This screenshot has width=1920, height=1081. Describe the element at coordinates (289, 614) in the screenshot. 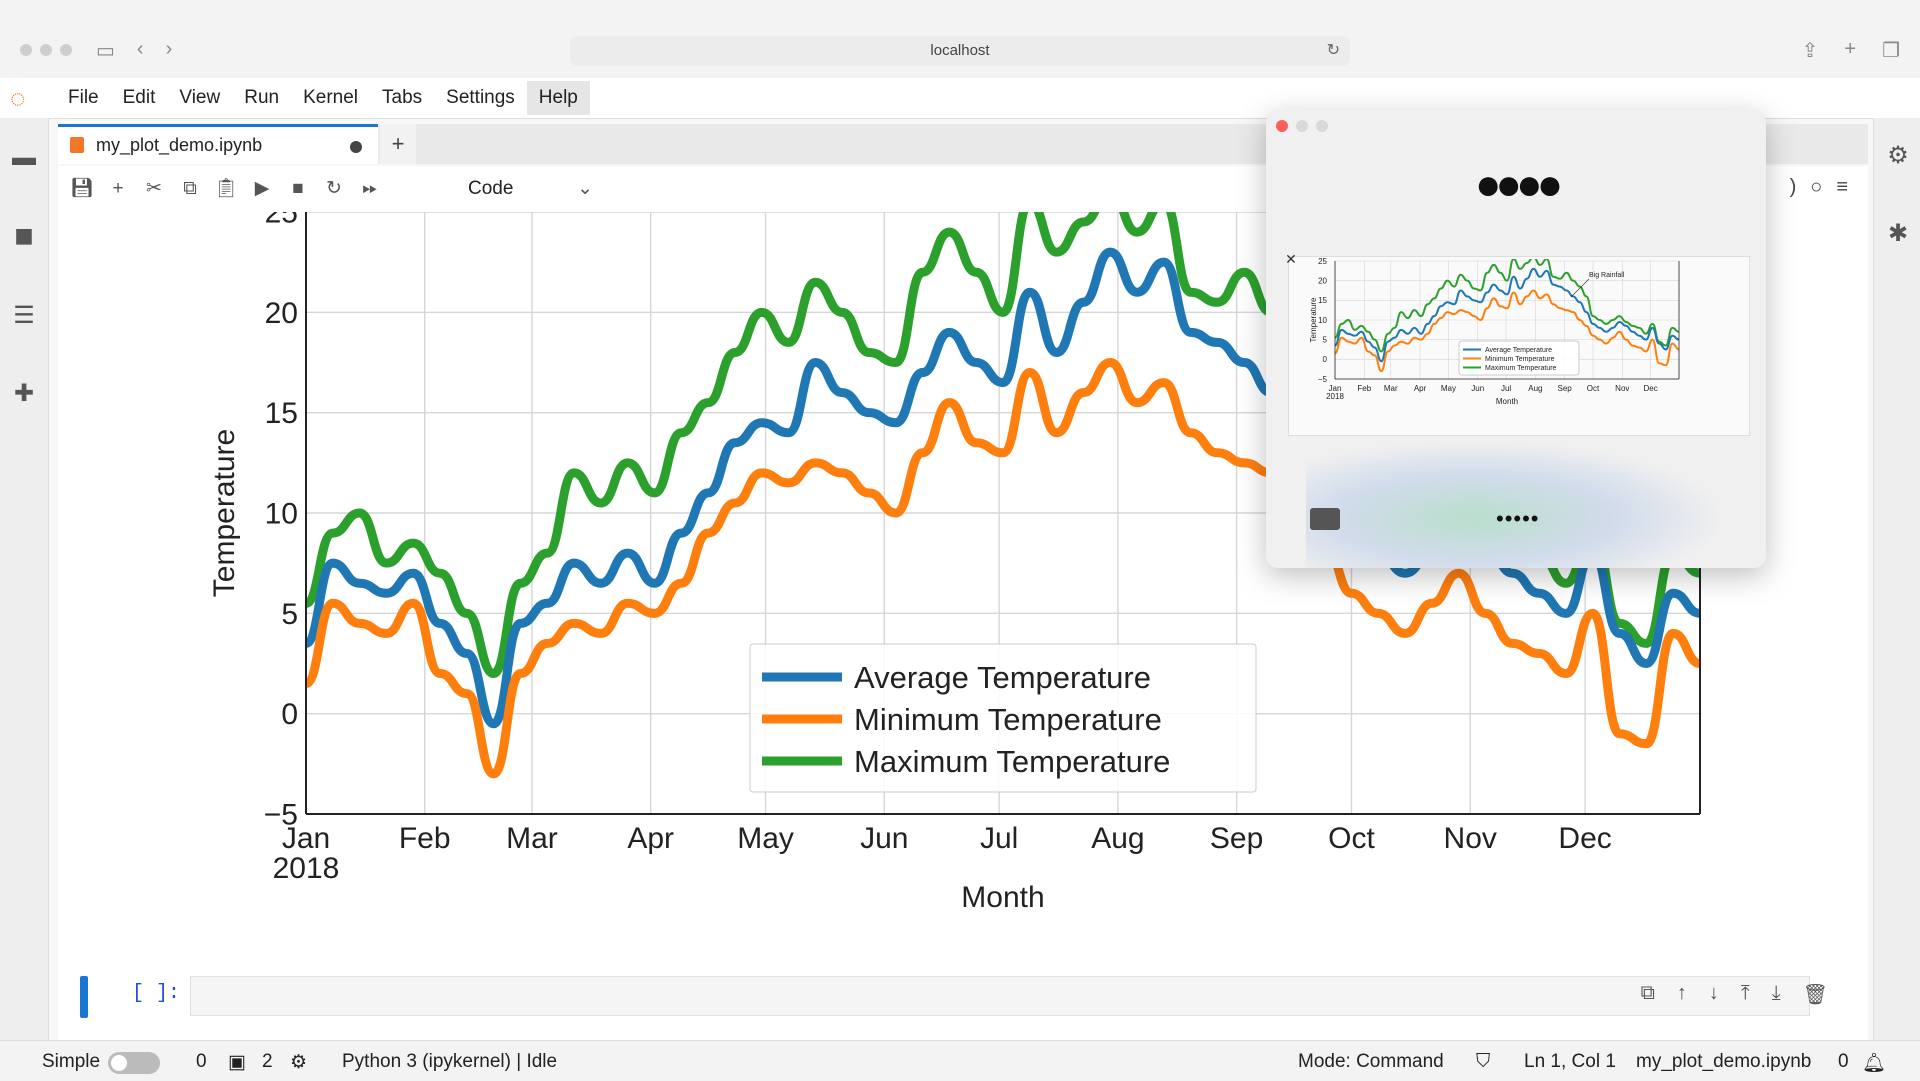

I see `y-tick-label: 5` at that location.